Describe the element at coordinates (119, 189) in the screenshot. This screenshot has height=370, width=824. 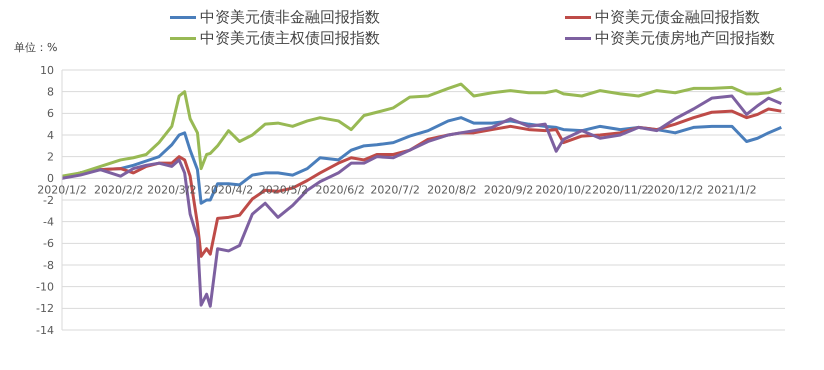
I see `x-tick-label: 2020/2/2` at that location.